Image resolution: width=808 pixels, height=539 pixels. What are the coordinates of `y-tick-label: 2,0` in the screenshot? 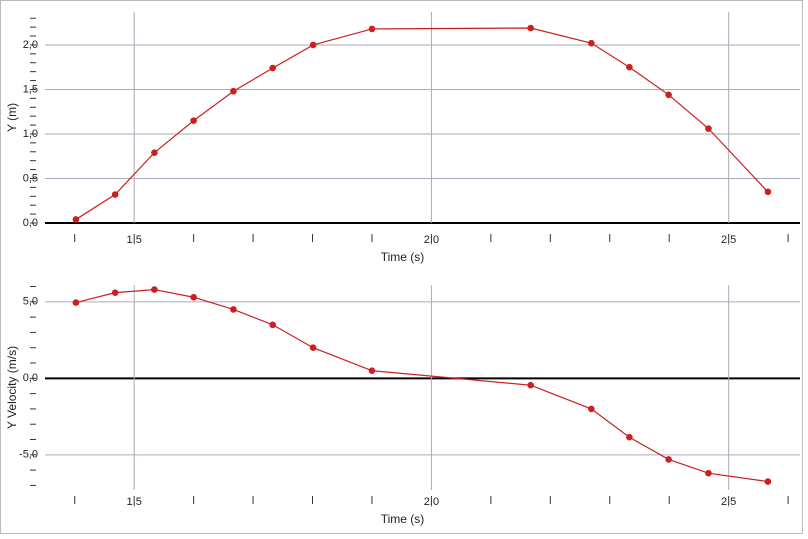 It's located at (30, 45).